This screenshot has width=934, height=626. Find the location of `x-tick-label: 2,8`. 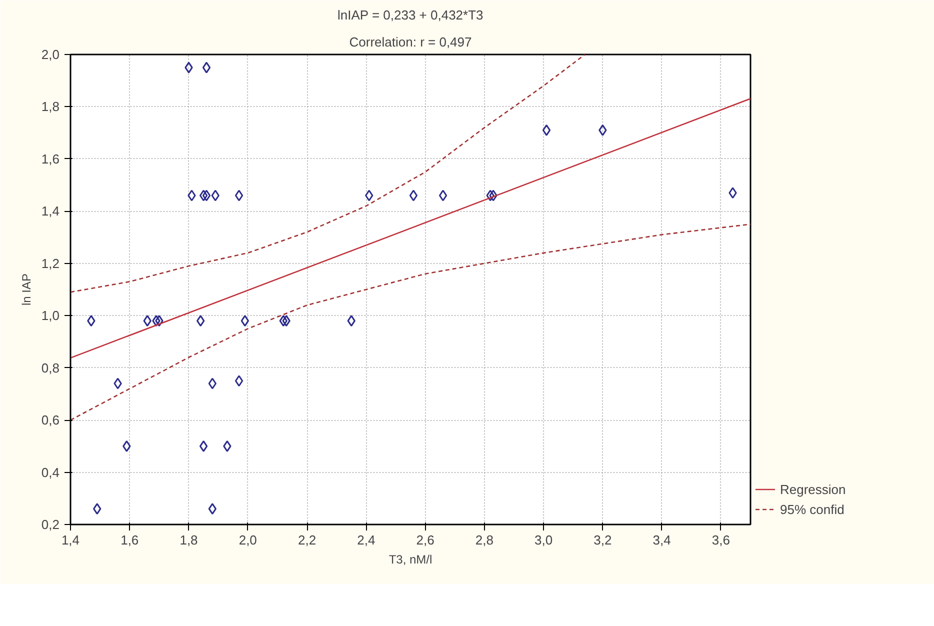

x-tick-label: 2,8 is located at coordinates (484, 540).